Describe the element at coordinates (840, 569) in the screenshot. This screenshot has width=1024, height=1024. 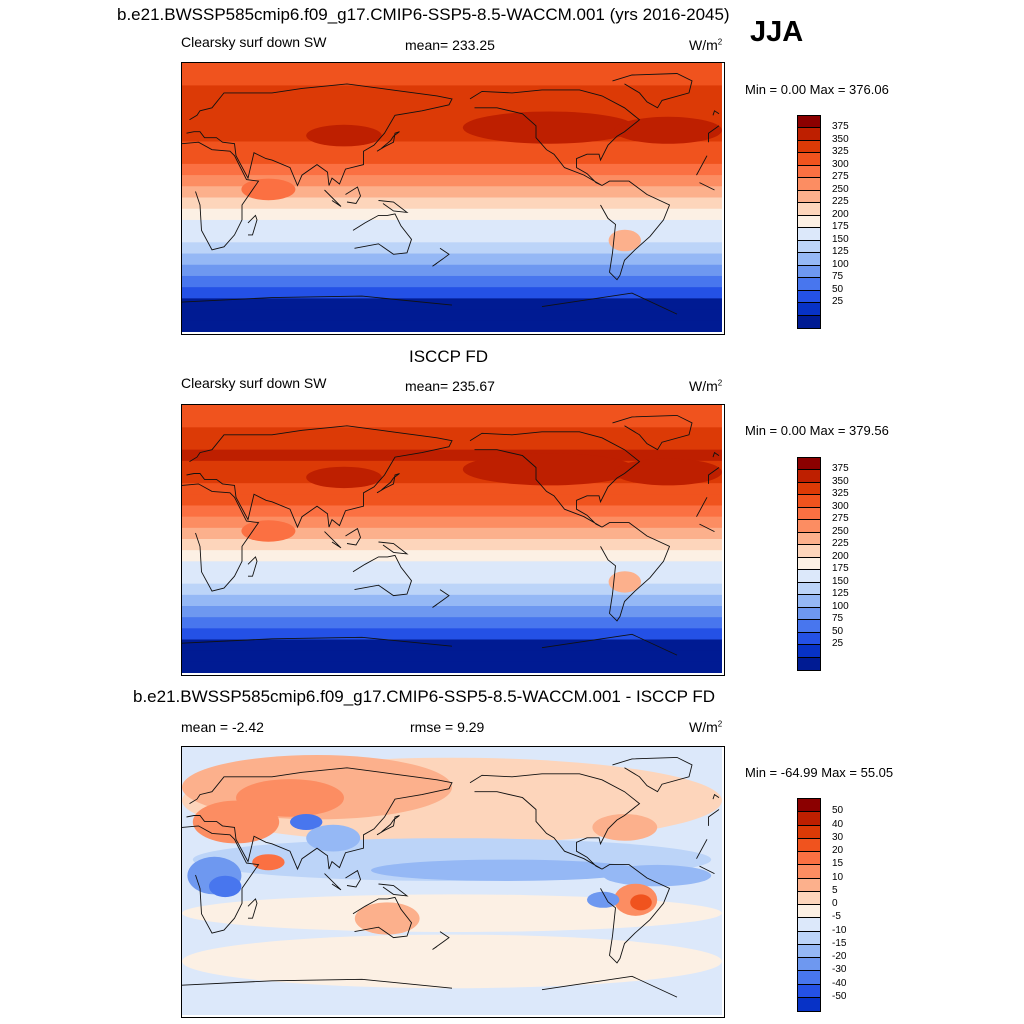
I see `colorbar-tick-label: 175` at that location.